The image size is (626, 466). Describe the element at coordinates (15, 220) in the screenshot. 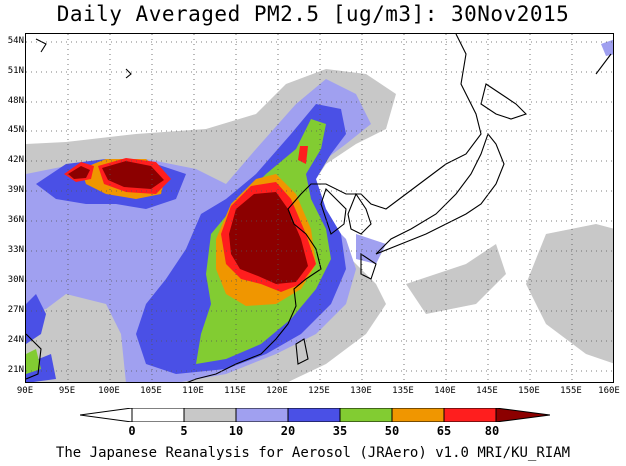

I see `lat-label: 36N` at that location.